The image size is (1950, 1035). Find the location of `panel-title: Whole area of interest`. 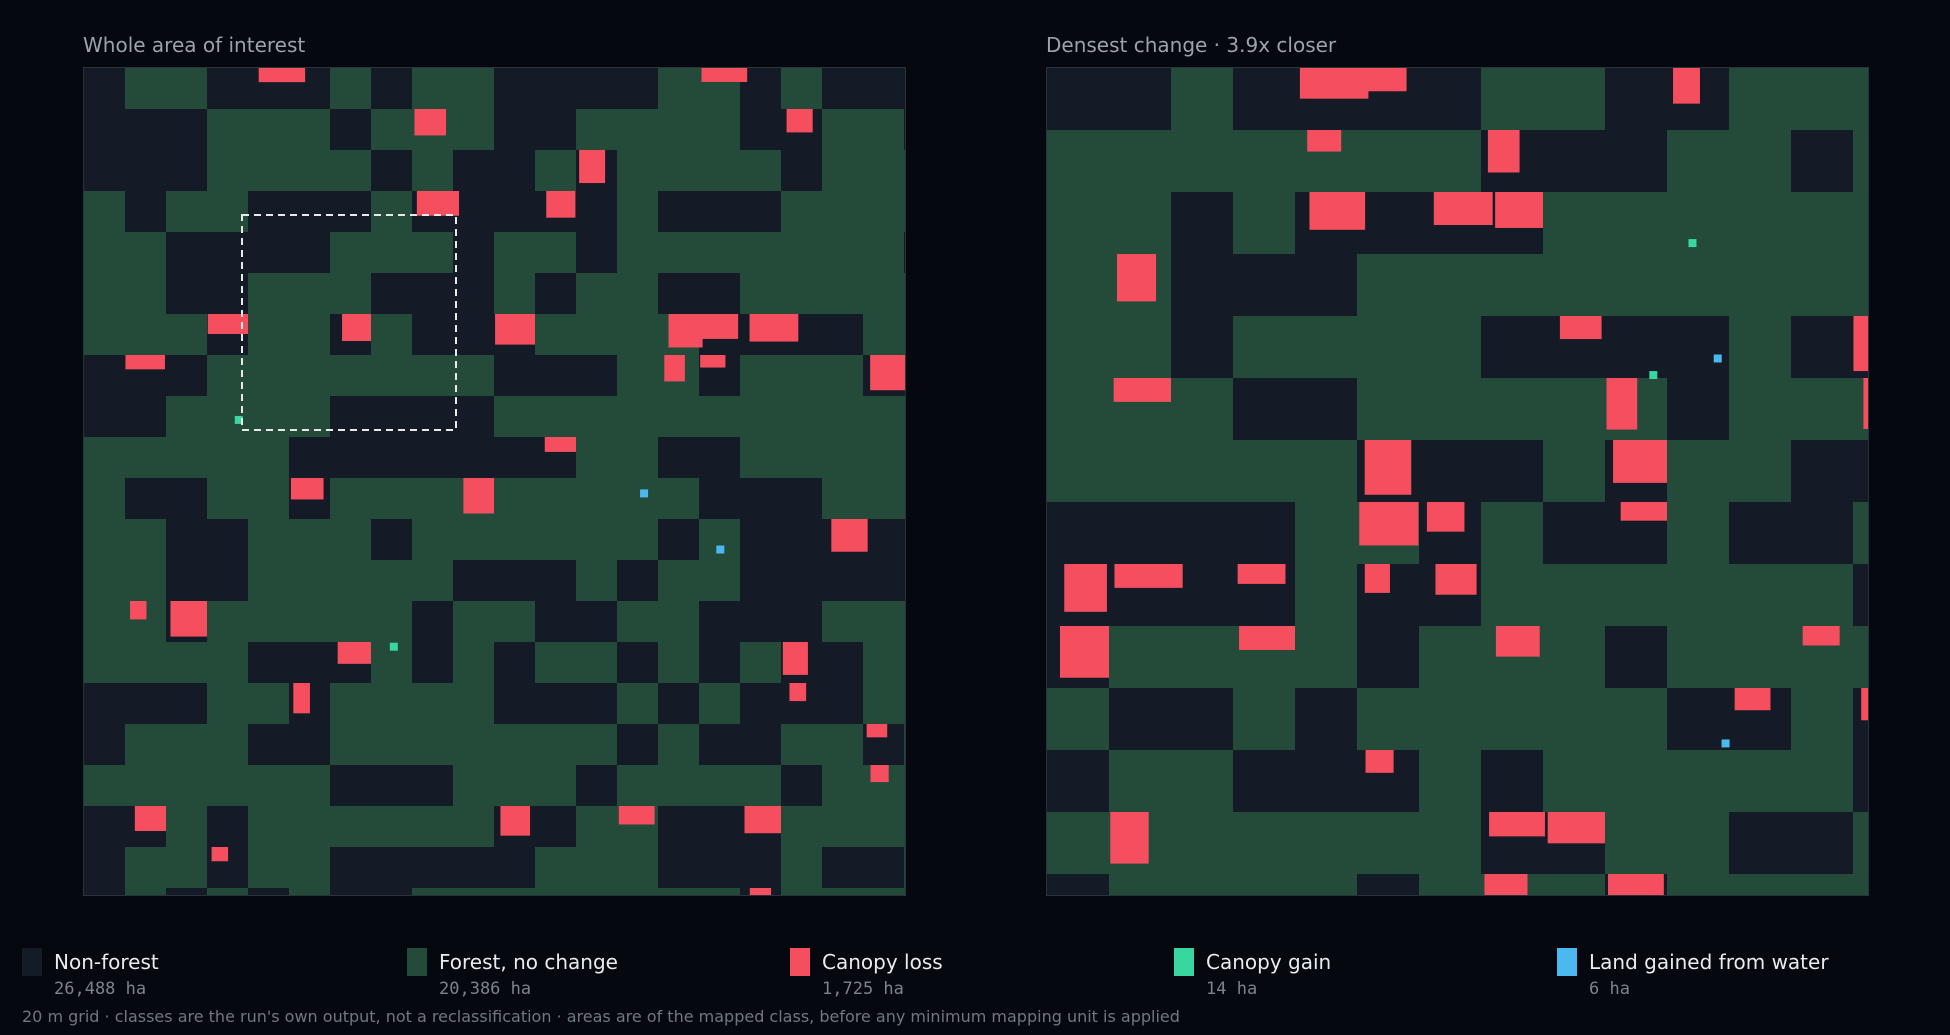

panel-title: Whole area of interest is located at coordinates (194, 45).